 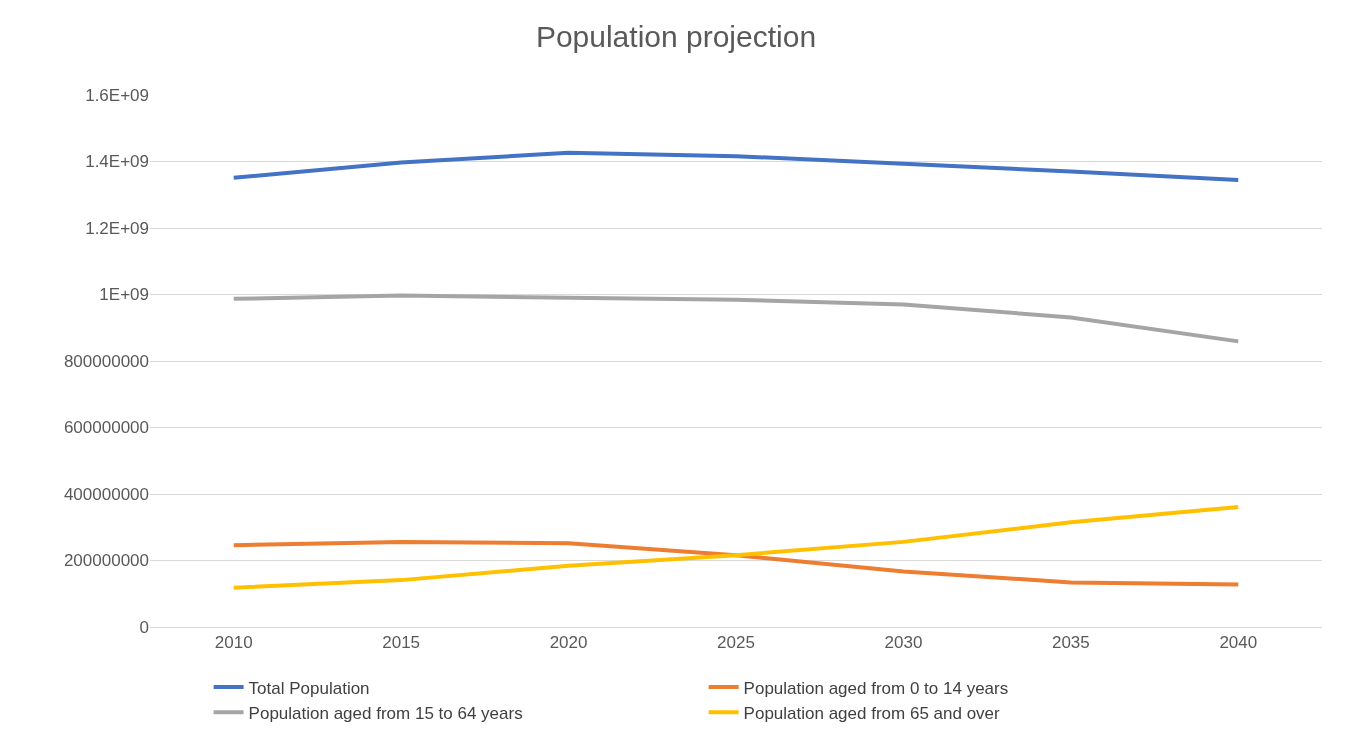 What do you see at coordinates (1238, 643) in the screenshot?
I see `x-tick-label: 2040` at bounding box center [1238, 643].